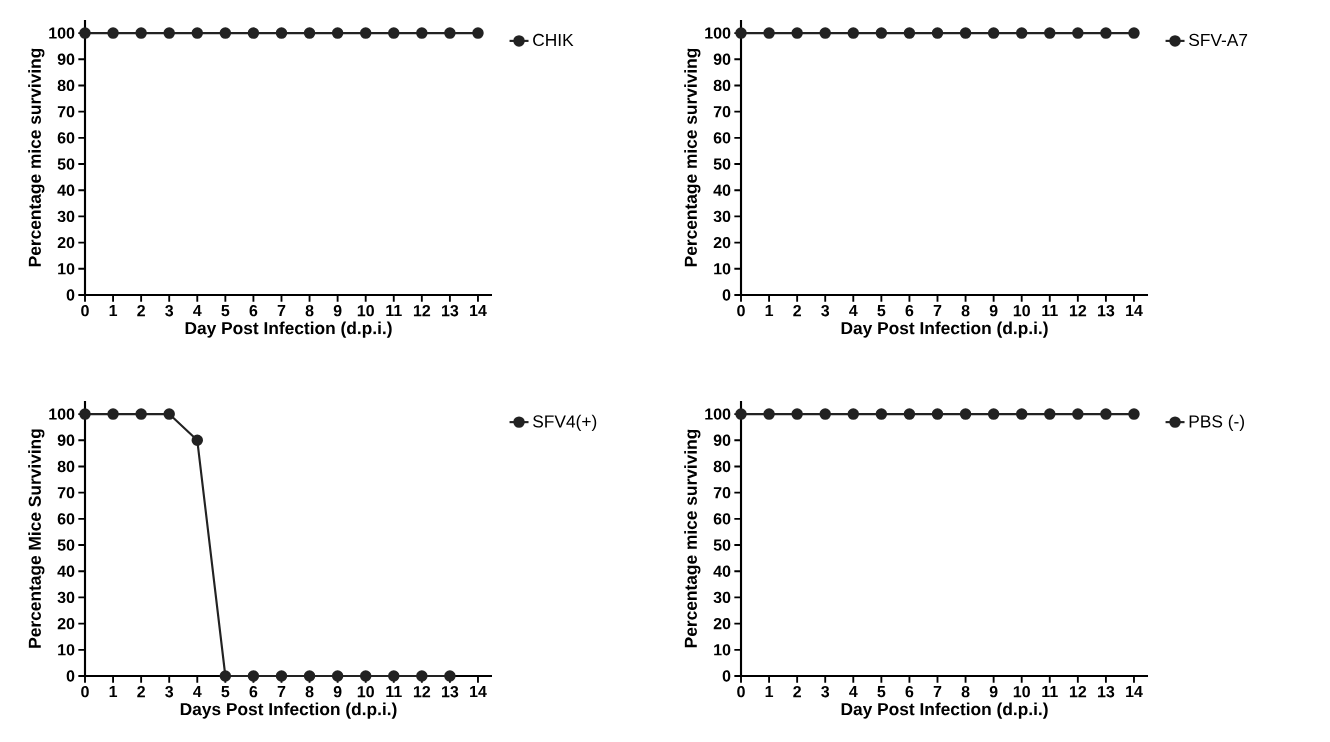 The image size is (1330, 742). What do you see at coordinates (1218, 40) in the screenshot?
I see `legend-label: SFV-A7` at bounding box center [1218, 40].